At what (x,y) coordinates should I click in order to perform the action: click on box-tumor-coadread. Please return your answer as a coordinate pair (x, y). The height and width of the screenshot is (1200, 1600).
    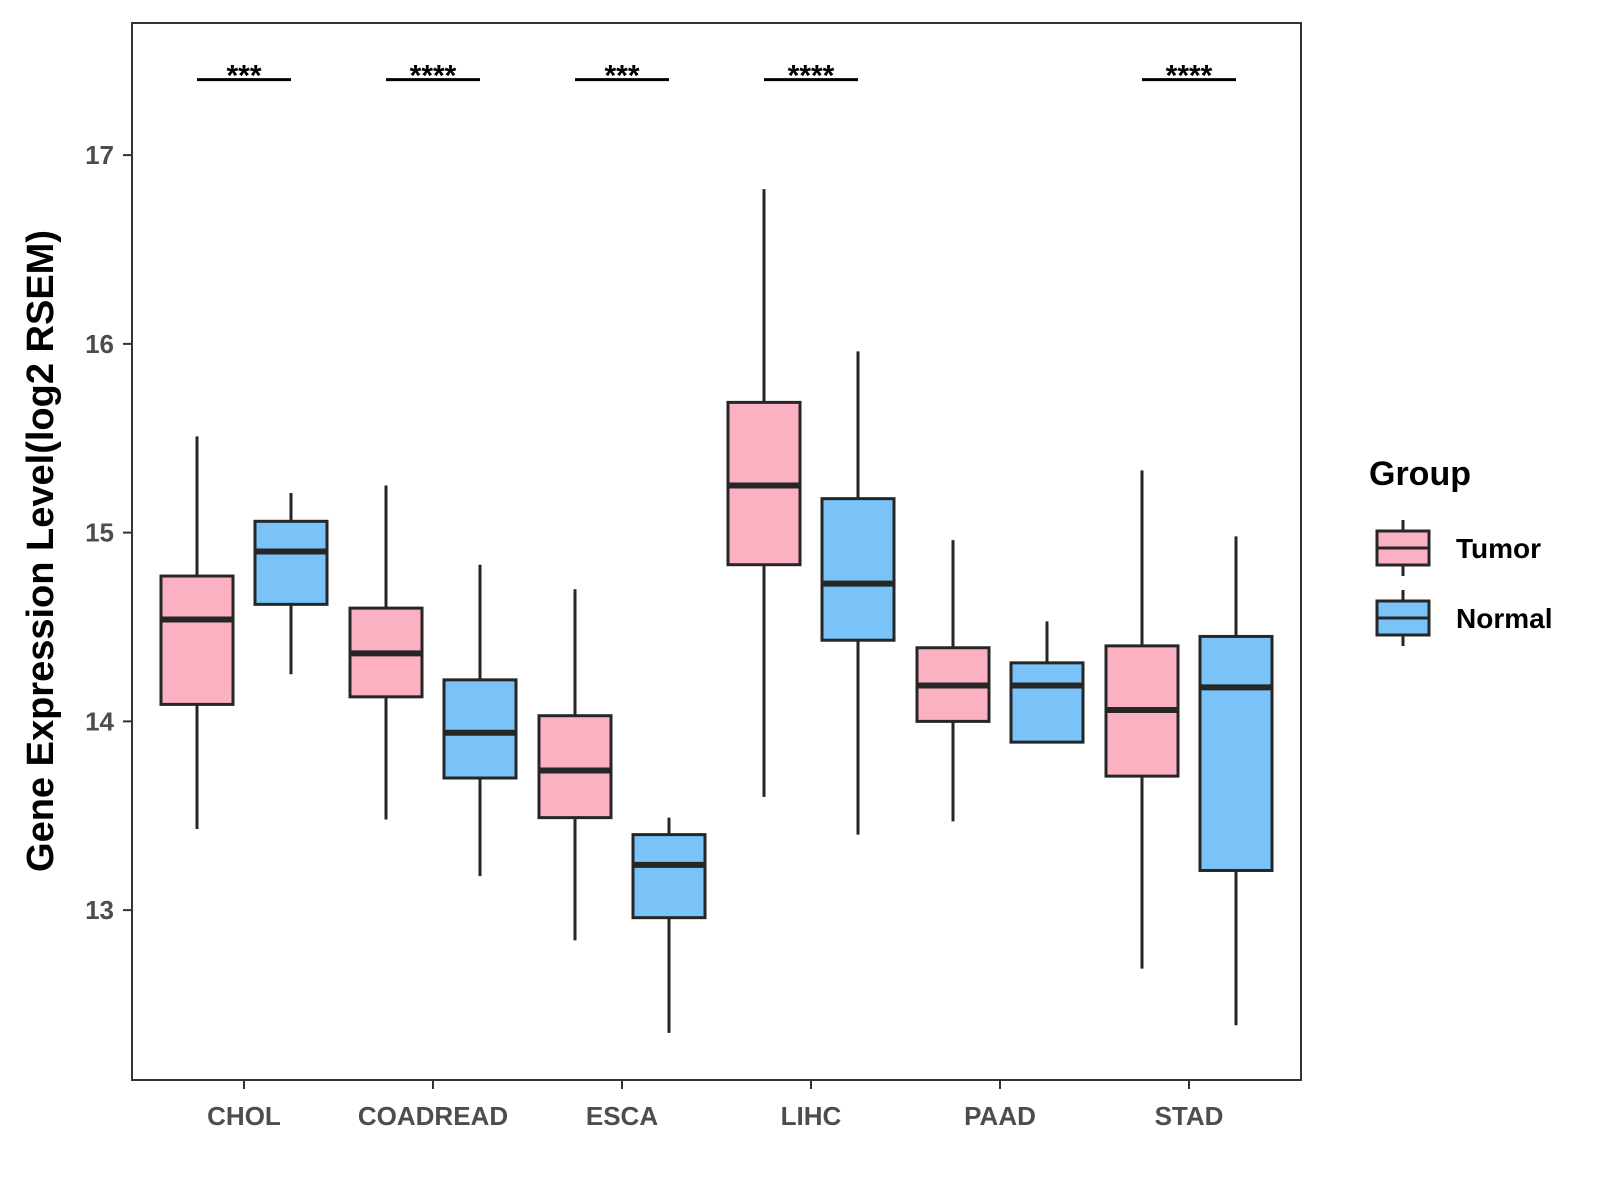
    Looking at the image, I should click on (386, 652).